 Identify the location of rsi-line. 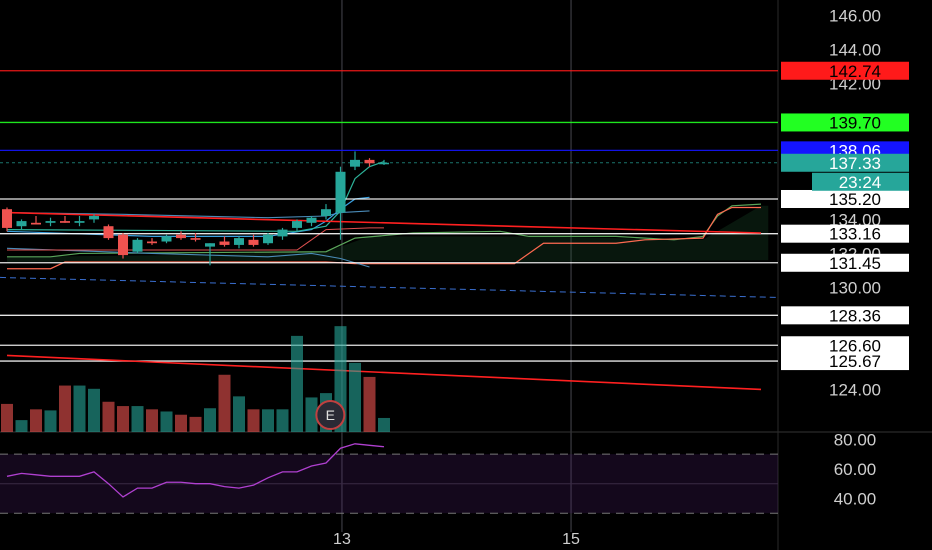
(195, 470).